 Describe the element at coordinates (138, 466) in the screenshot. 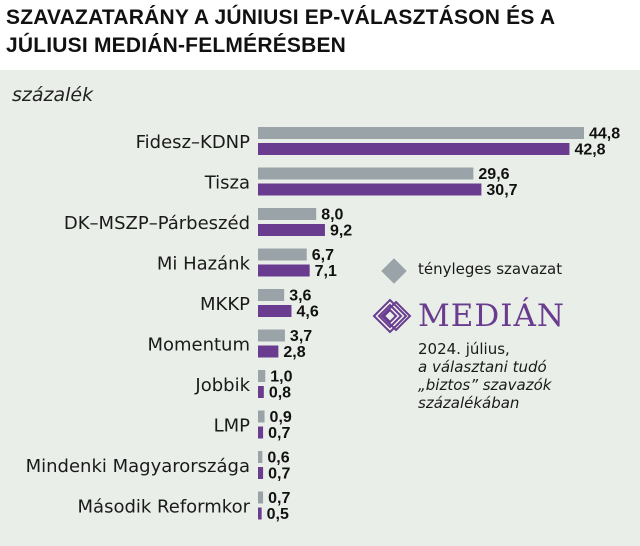

I see `category-label: Mindenki Magyarországa` at that location.